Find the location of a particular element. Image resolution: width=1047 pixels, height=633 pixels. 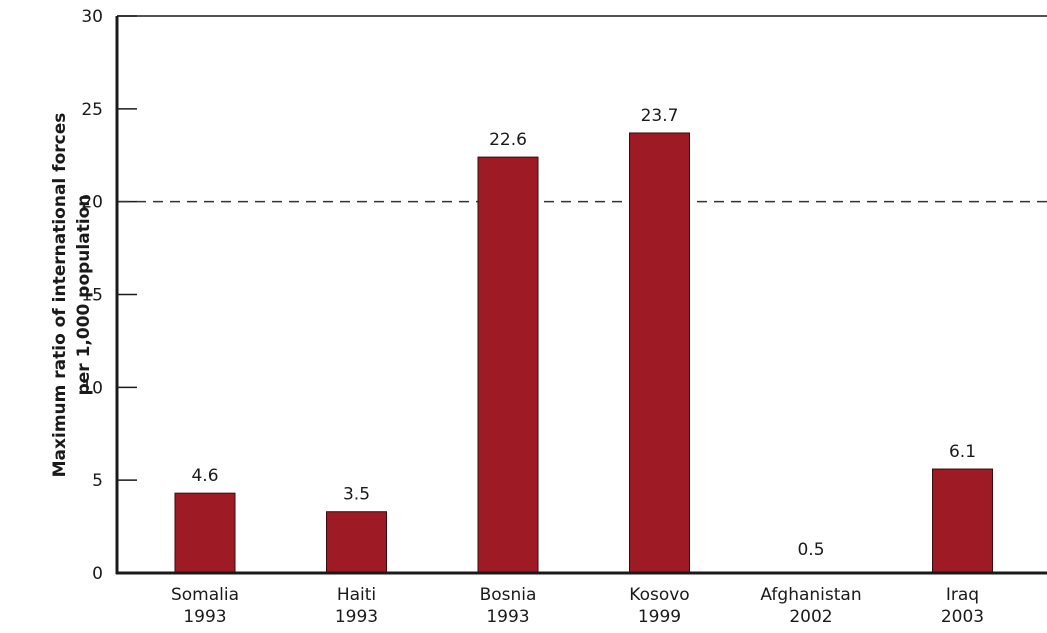

category-label: Afghanistan 2002 is located at coordinates (810, 606).